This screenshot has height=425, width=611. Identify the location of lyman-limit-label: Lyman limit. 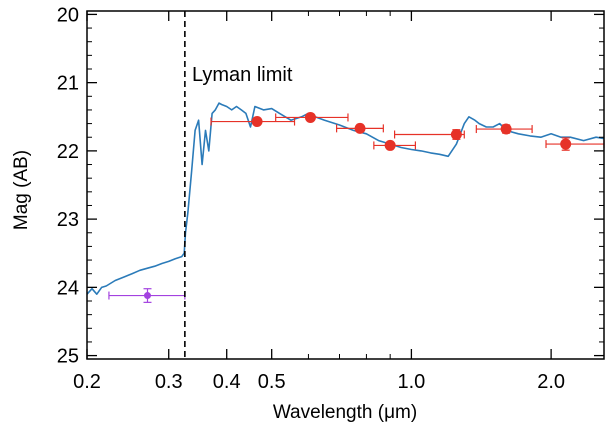
(242, 75).